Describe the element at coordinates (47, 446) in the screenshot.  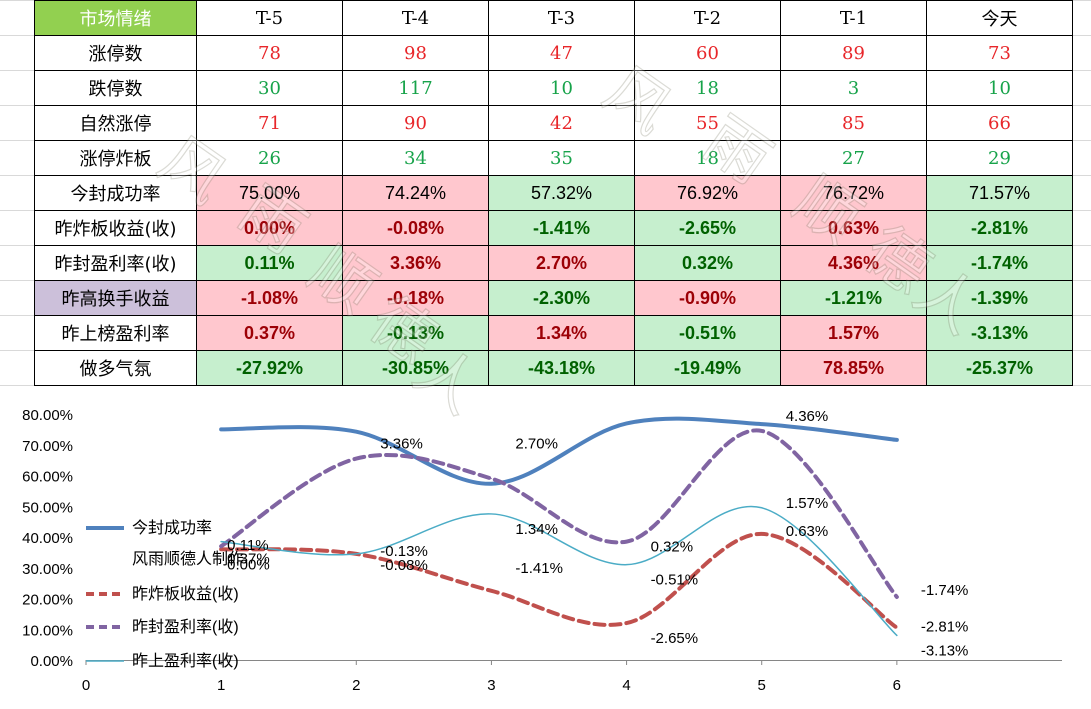
I see `y-tick-label: 70.00%` at that location.